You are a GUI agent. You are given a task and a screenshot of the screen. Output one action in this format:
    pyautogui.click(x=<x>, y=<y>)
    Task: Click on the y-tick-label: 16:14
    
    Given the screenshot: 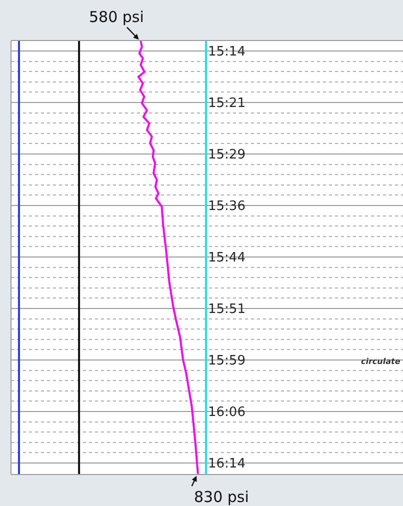 What is the action you would take?
    pyautogui.click(x=227, y=464)
    